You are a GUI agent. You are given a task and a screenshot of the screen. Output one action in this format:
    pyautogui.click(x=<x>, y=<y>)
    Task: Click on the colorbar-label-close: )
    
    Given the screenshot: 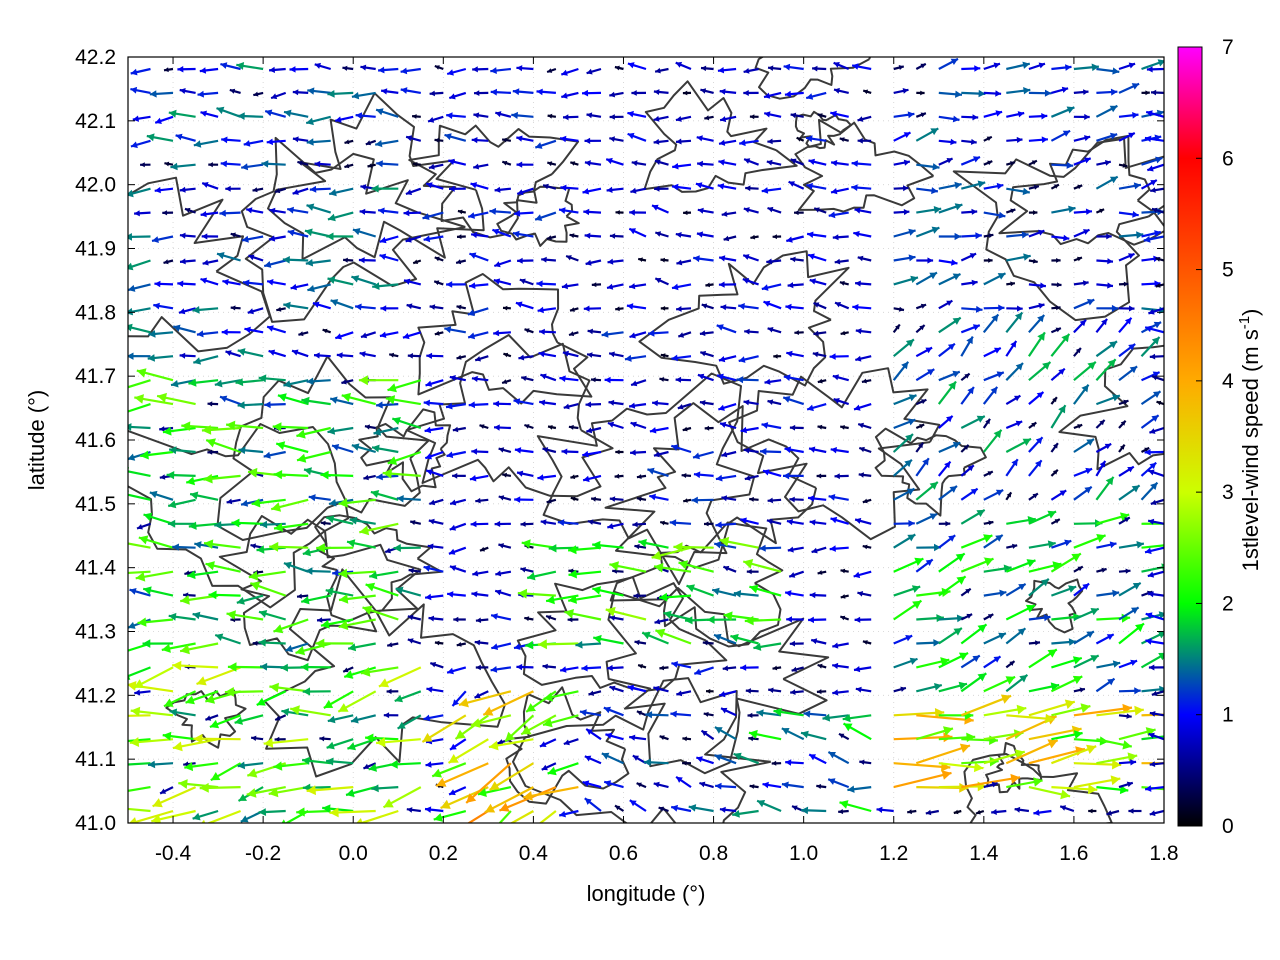 What is the action you would take?
    pyautogui.click(x=1250, y=312)
    